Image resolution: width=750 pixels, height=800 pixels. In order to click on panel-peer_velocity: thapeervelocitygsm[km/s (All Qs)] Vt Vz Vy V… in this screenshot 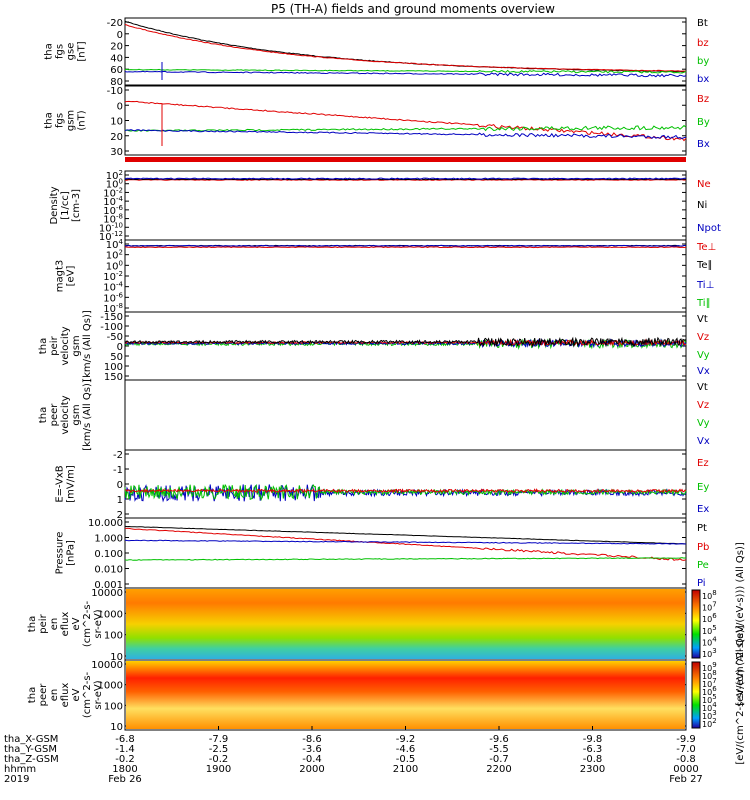, I will do `click(374, 415)`.